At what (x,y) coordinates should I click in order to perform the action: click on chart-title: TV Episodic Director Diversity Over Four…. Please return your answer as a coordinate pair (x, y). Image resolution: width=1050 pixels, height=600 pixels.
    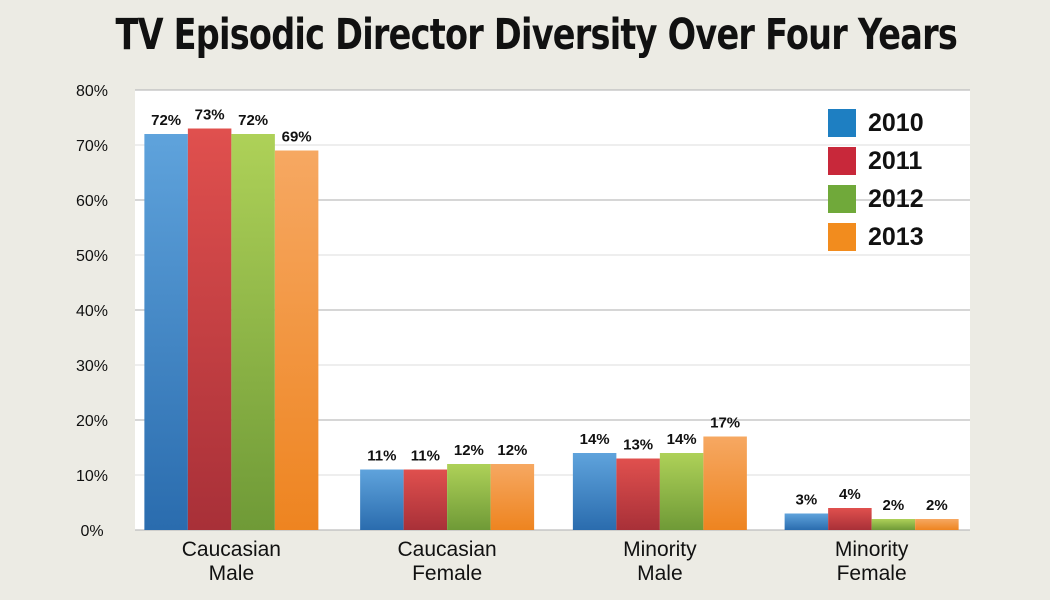
    Looking at the image, I should click on (536, 35).